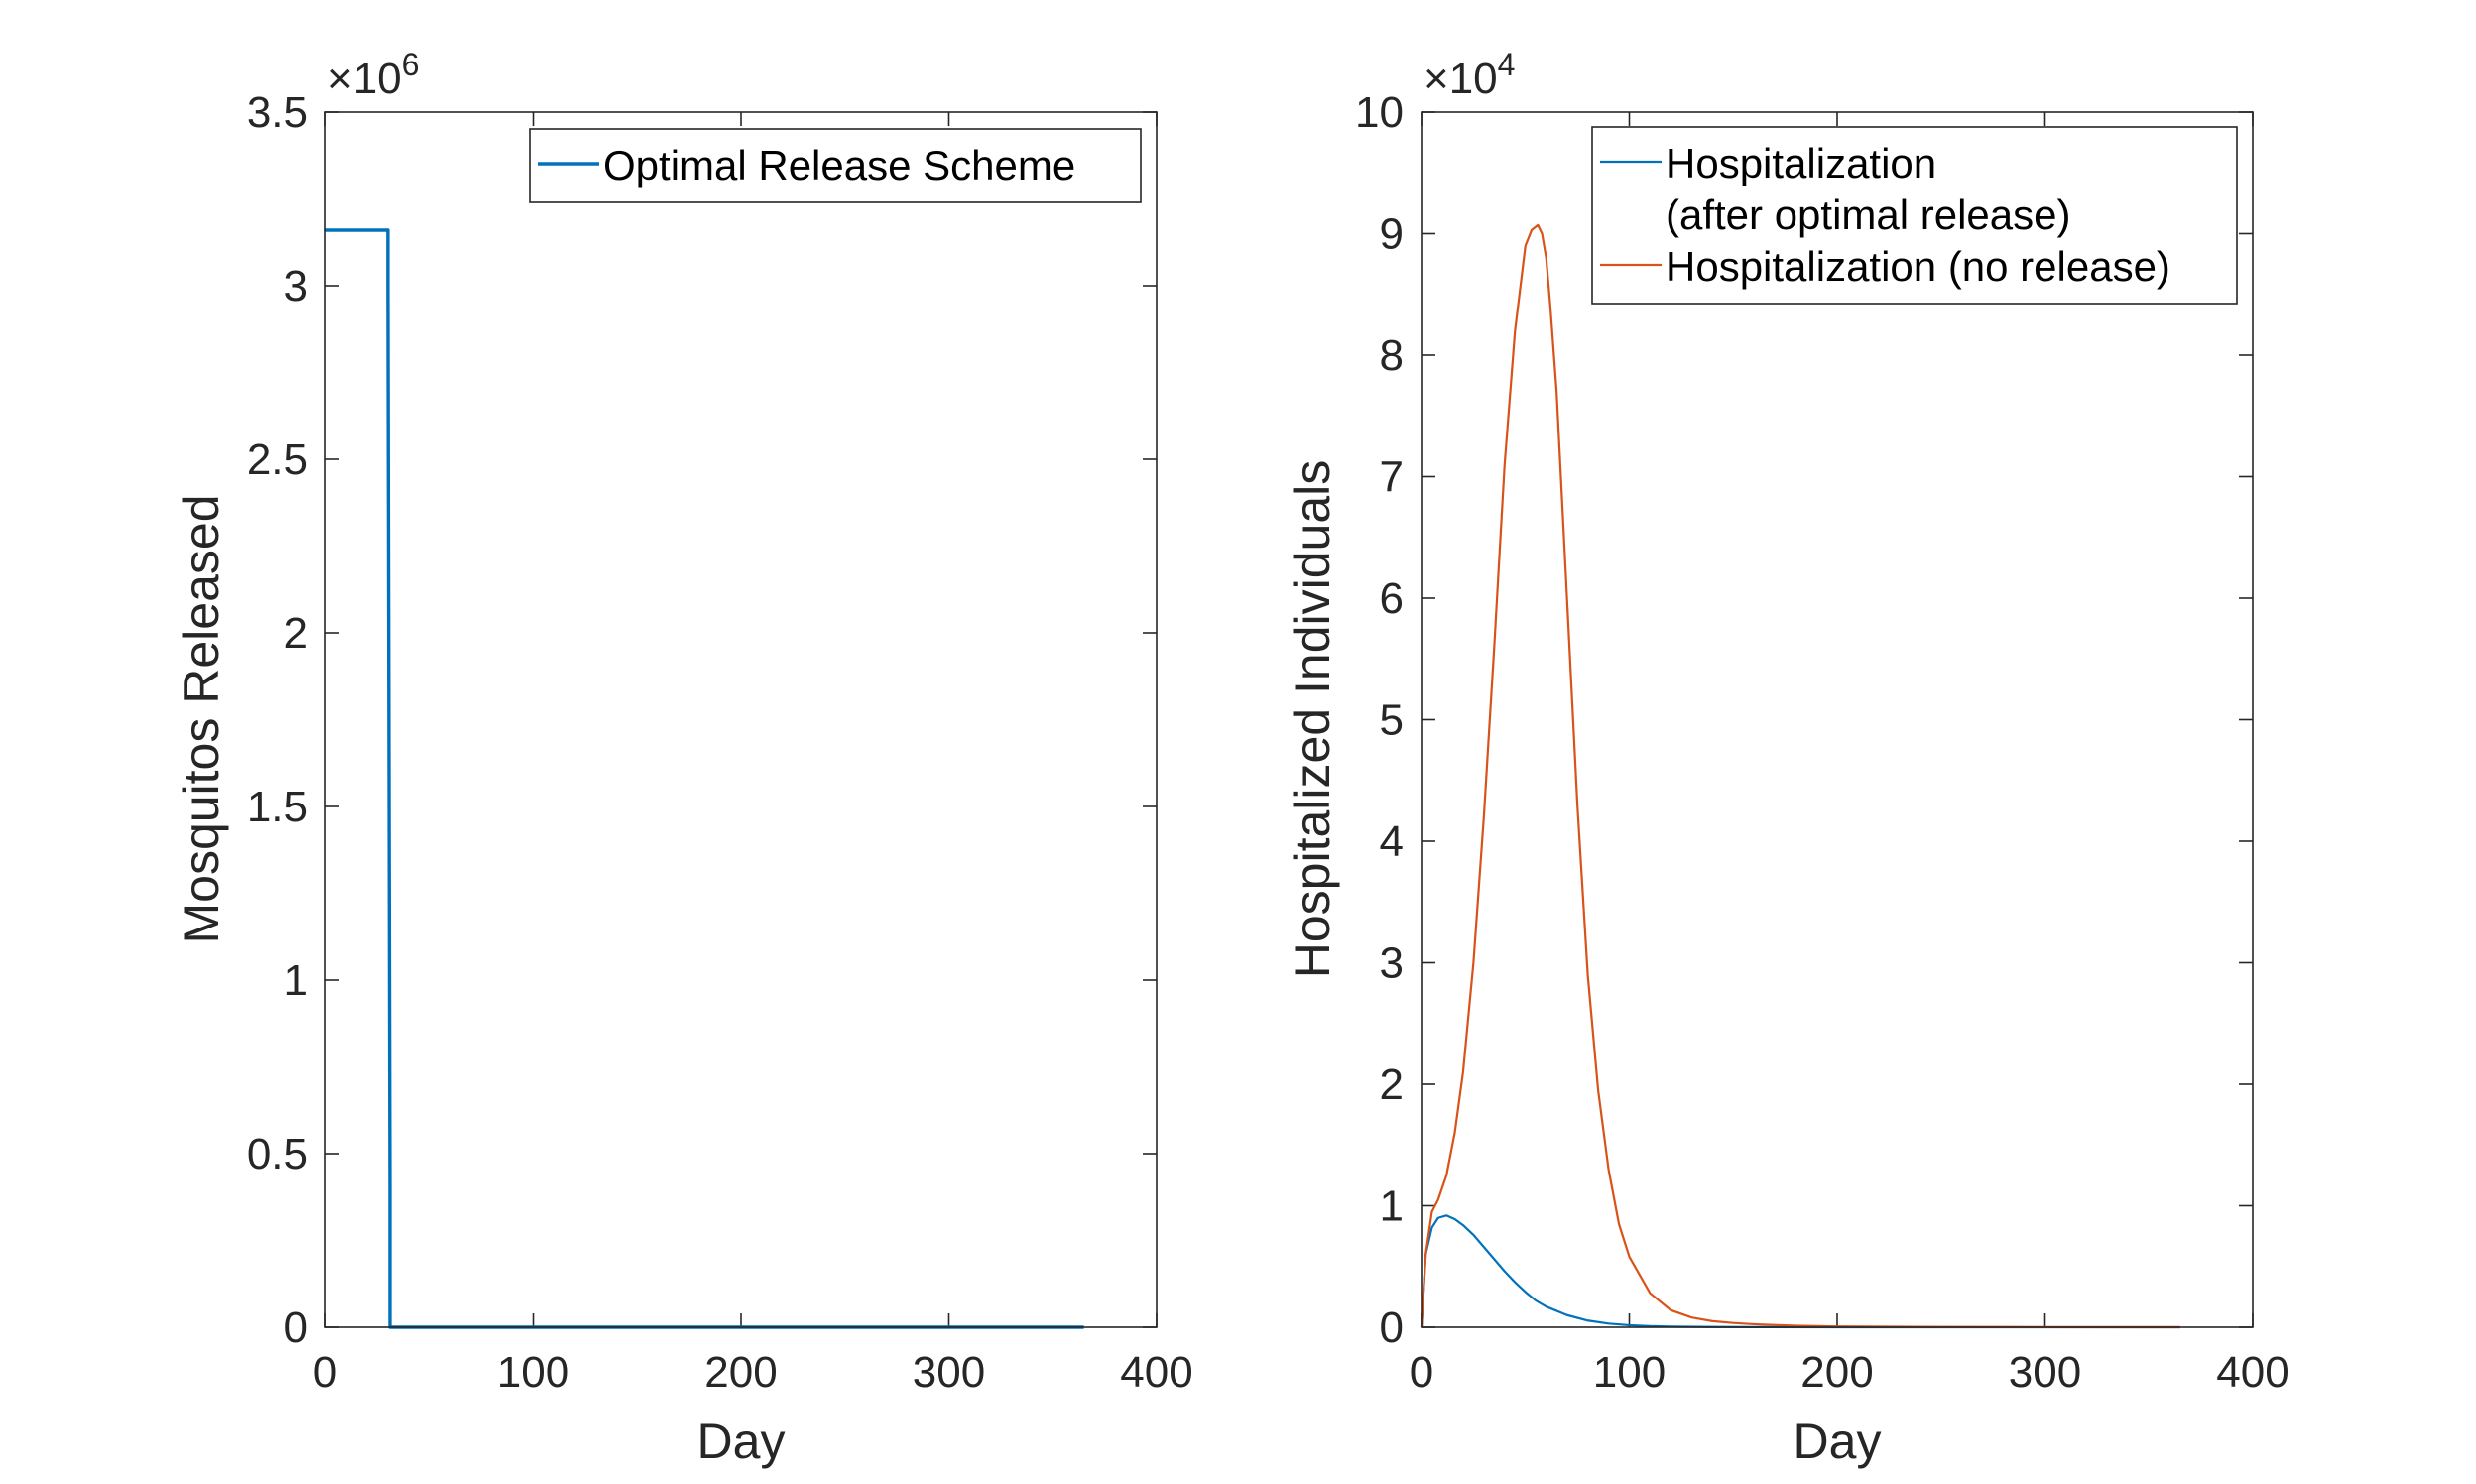 This screenshot has height=1484, width=2476. Describe the element at coordinates (278, 1154) in the screenshot. I see `y-tick-label: 0.5` at that location.